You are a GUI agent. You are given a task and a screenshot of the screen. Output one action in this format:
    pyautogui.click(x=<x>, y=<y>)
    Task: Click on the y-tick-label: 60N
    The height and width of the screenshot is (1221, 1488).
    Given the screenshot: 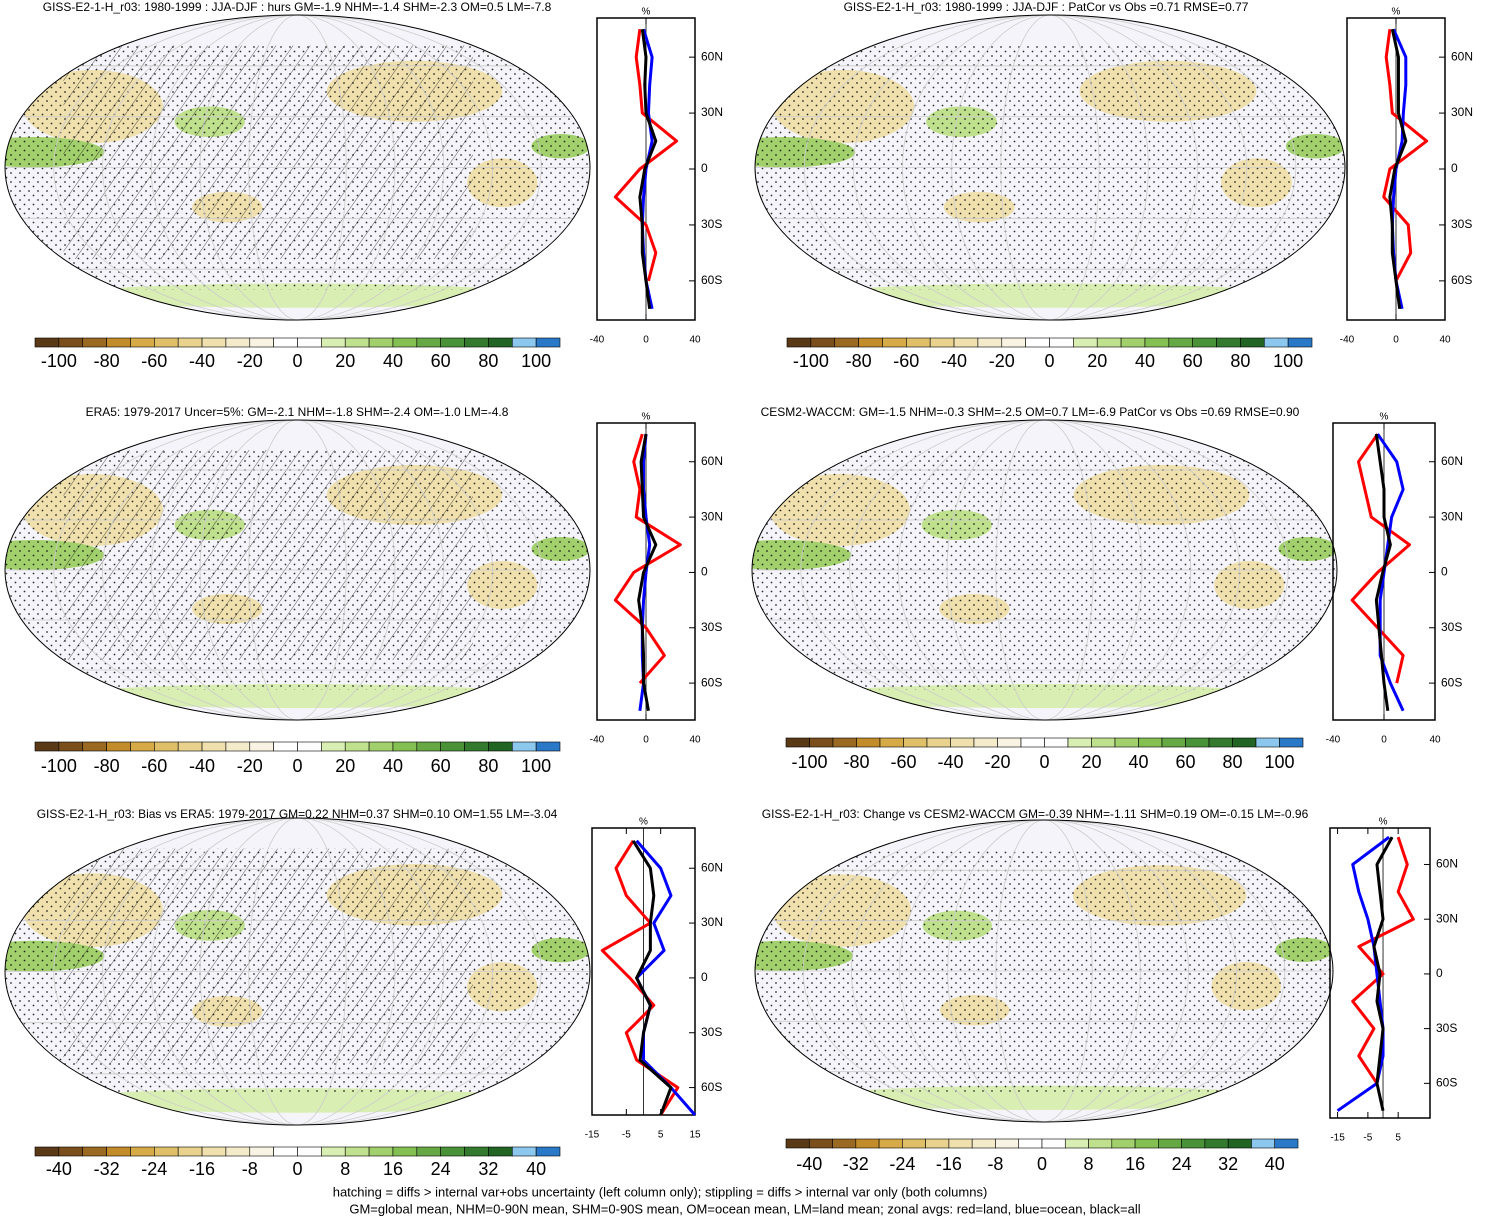 What is the action you would take?
    pyautogui.click(x=712, y=867)
    